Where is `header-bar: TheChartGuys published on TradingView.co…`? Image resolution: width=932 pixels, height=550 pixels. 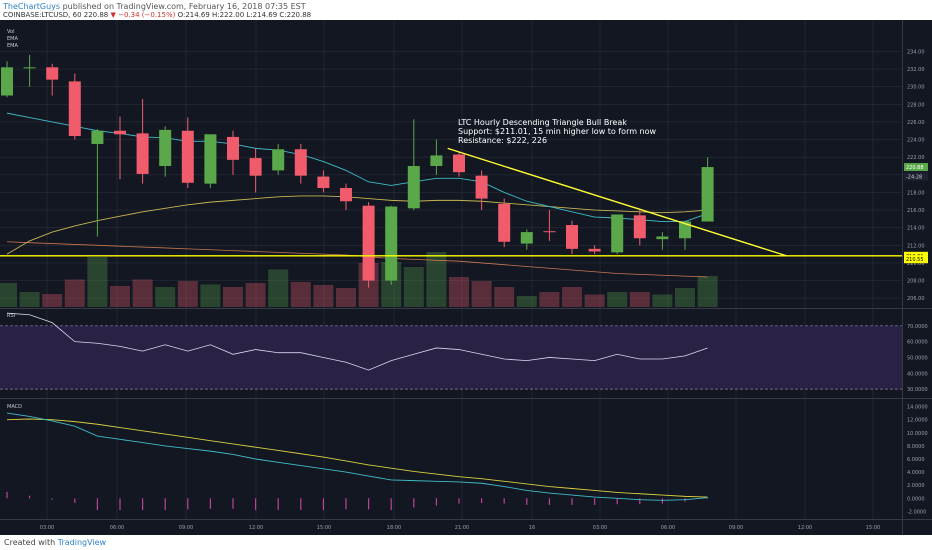
header-bar: TheChartGuys published on TradingView.co… is located at coordinates (466, 10).